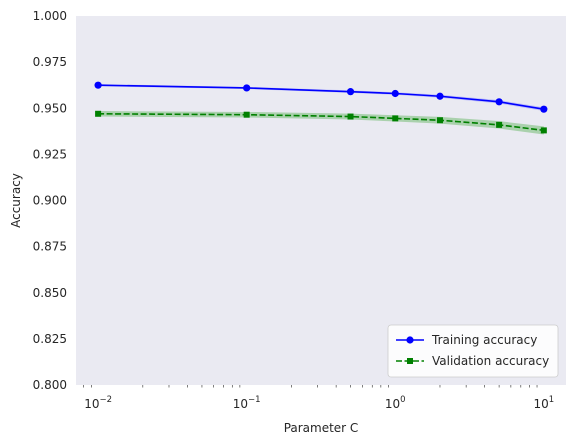 The image size is (580, 445). Describe the element at coordinates (247, 403) in the screenshot. I see `x-tick-label: 10⁻¹` at that location.